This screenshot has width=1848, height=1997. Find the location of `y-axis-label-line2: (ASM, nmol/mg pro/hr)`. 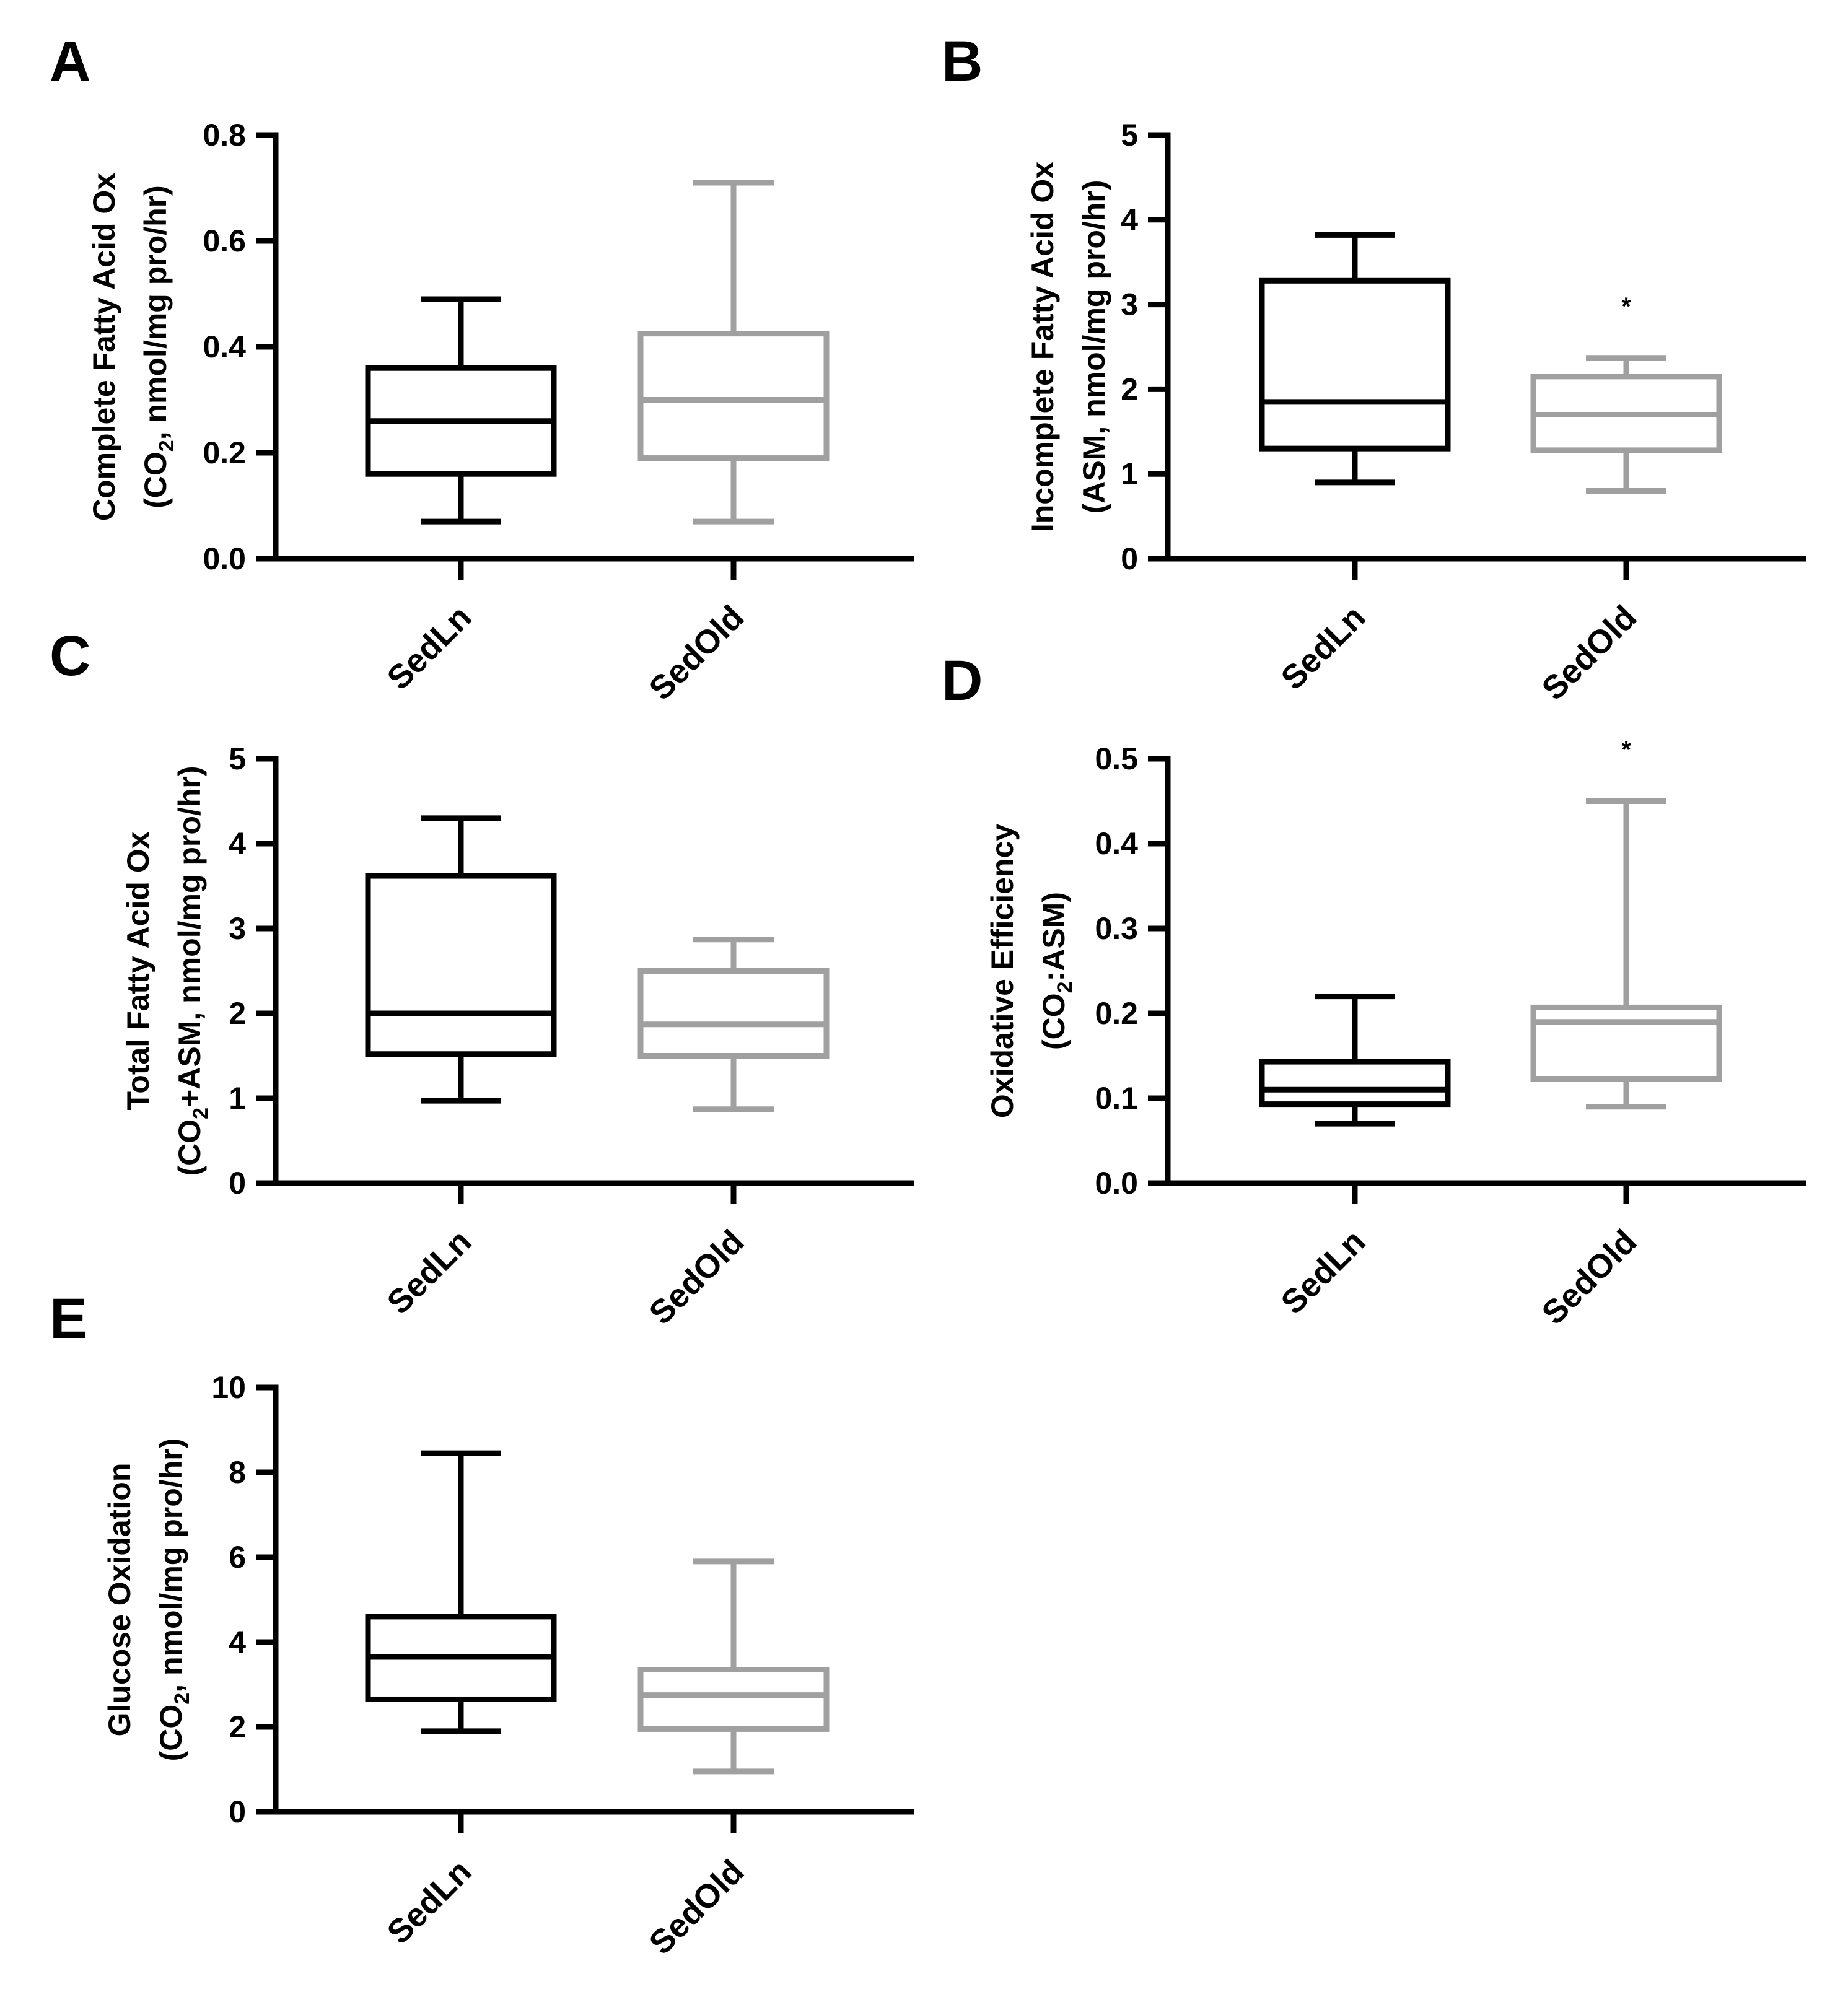

y-axis-label-line2: (ASM, nmol/mg pro/hr) is located at coordinates (1094, 347).